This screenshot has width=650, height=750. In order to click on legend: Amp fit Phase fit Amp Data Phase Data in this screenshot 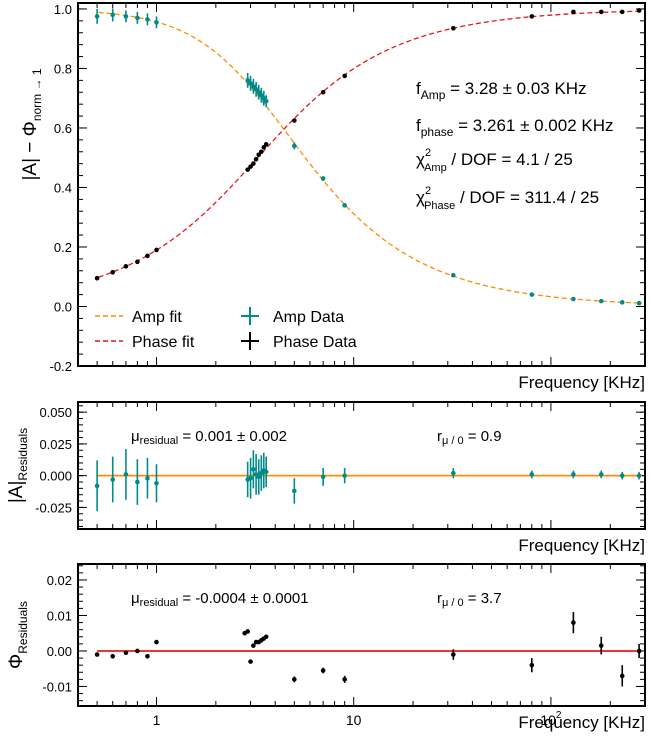, I will do `click(226, 329)`.